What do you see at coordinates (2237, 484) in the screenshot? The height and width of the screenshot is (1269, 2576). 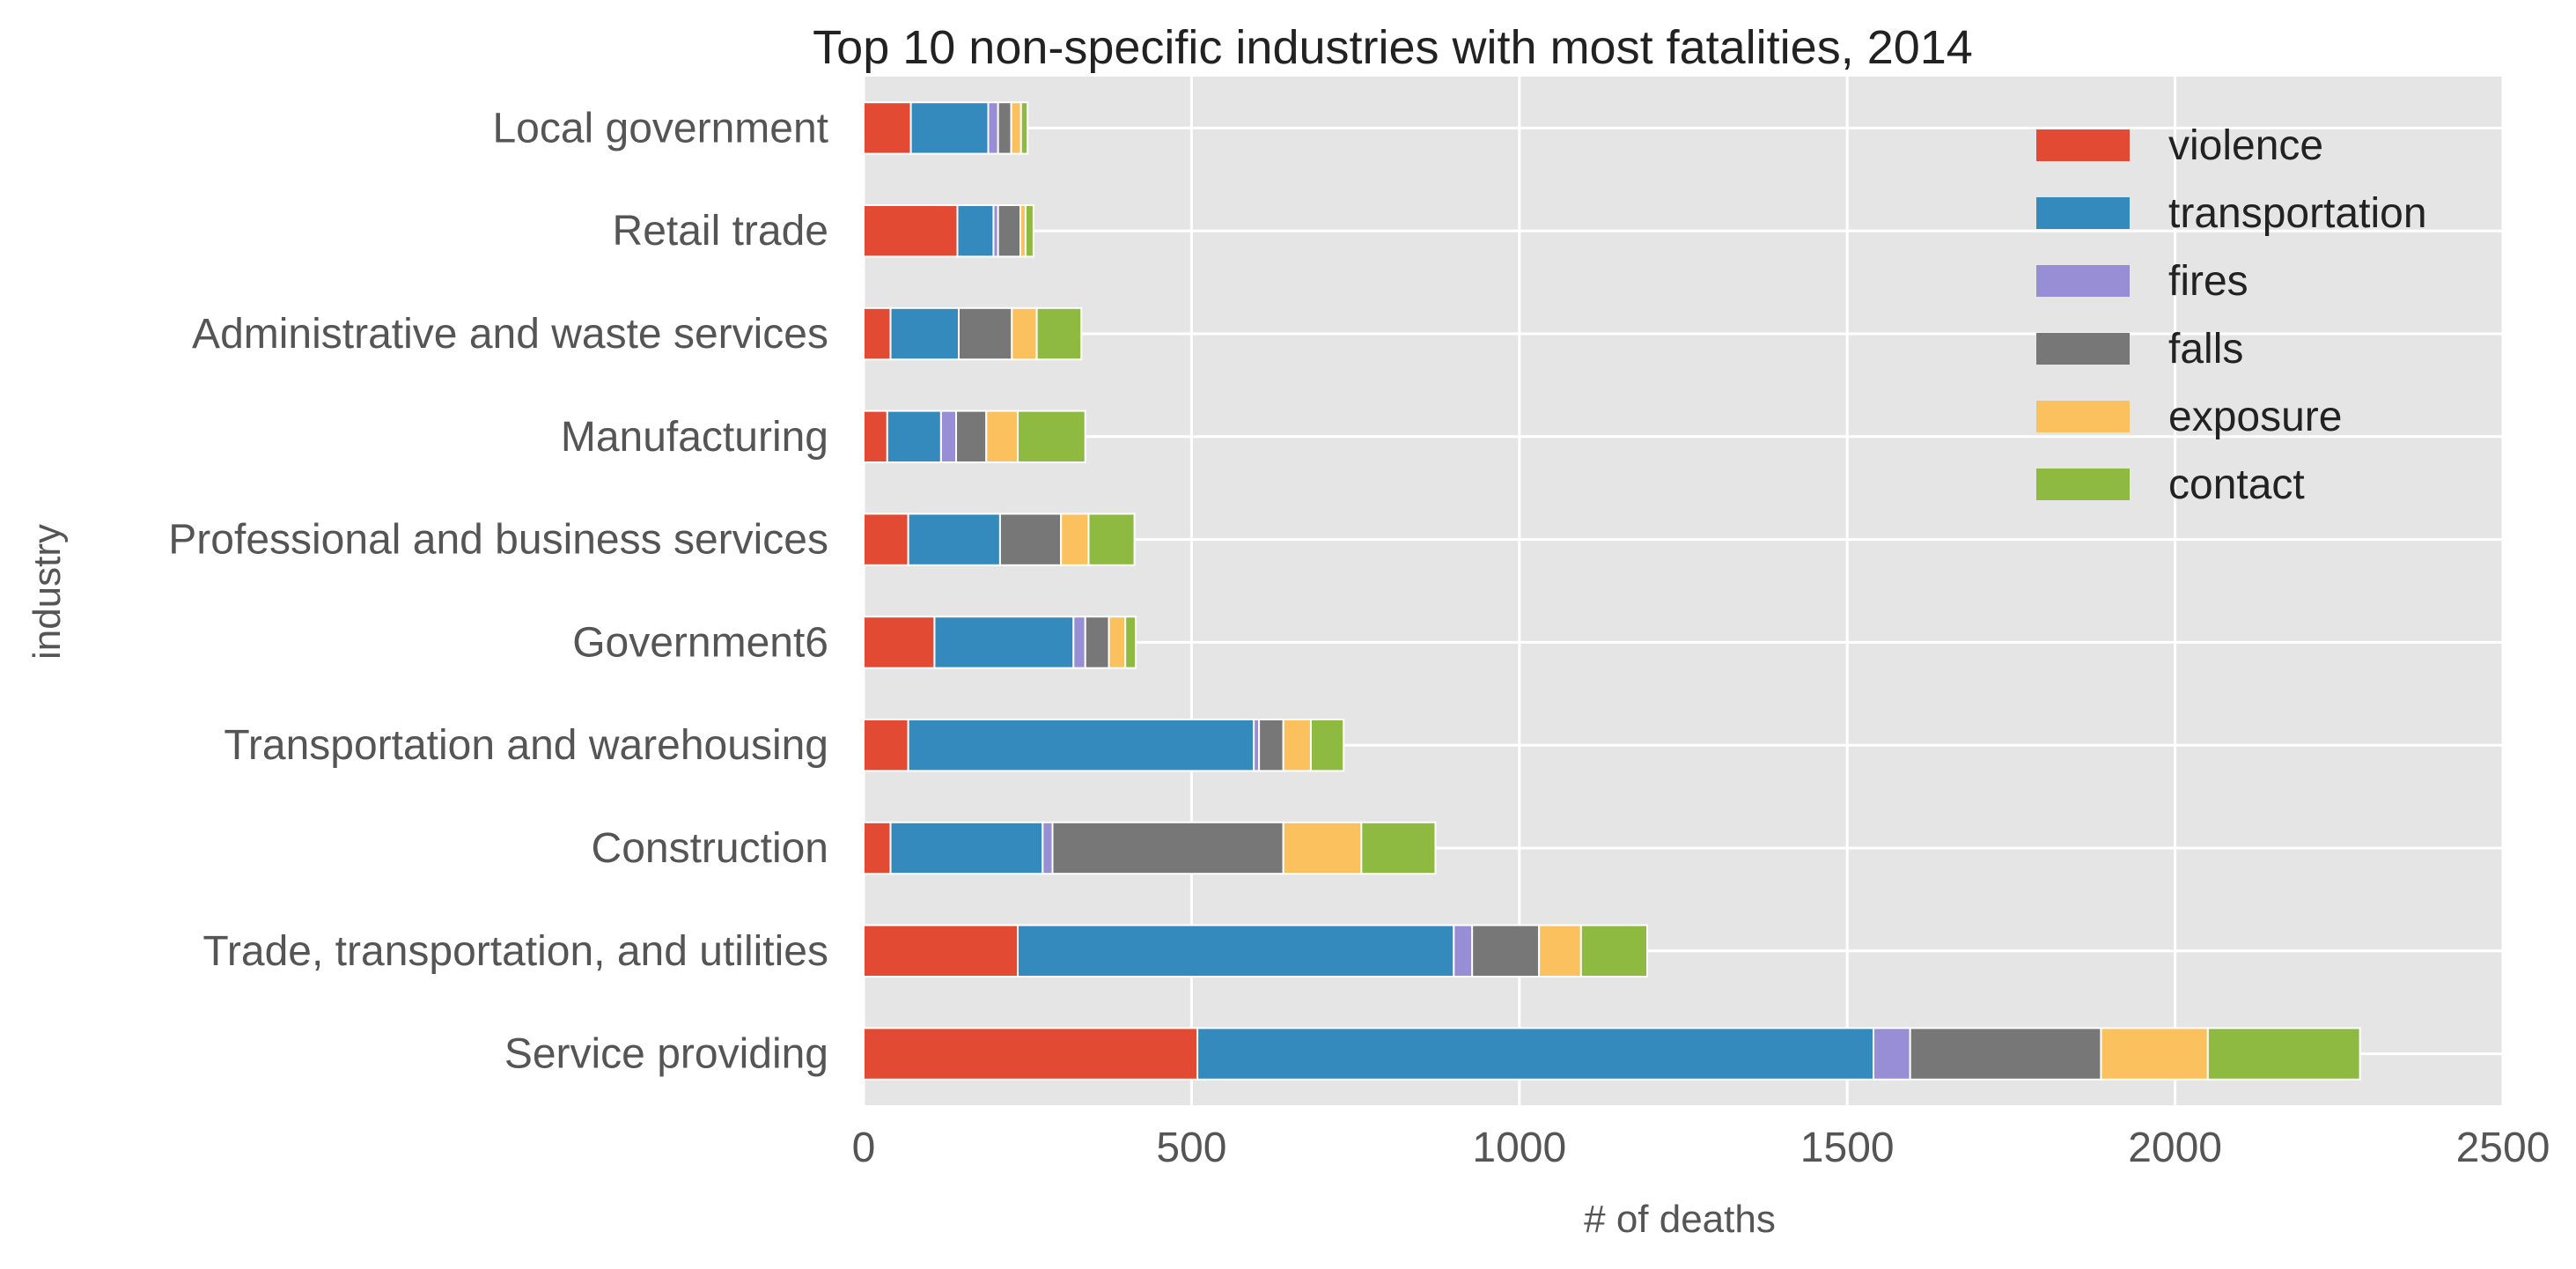 I see `legend-label: contact` at bounding box center [2237, 484].